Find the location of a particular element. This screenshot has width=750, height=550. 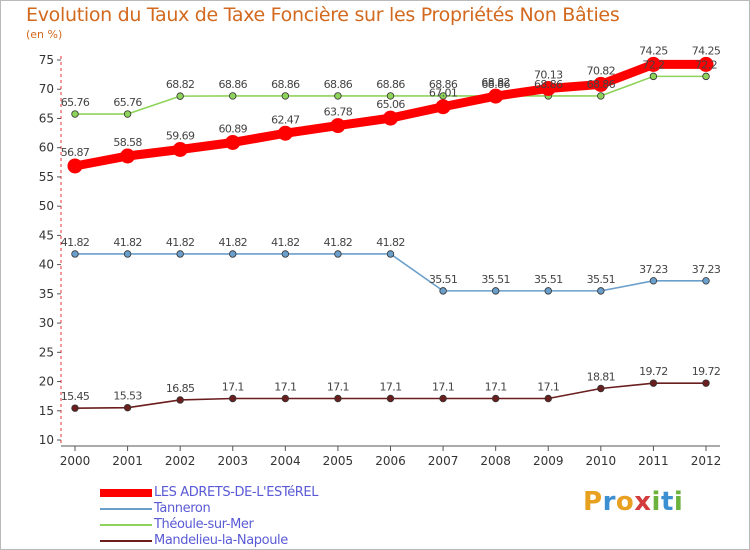

legend-item-les-adrets: LES ADRETS-DE-L'ESTéREL is located at coordinates (265, 493).